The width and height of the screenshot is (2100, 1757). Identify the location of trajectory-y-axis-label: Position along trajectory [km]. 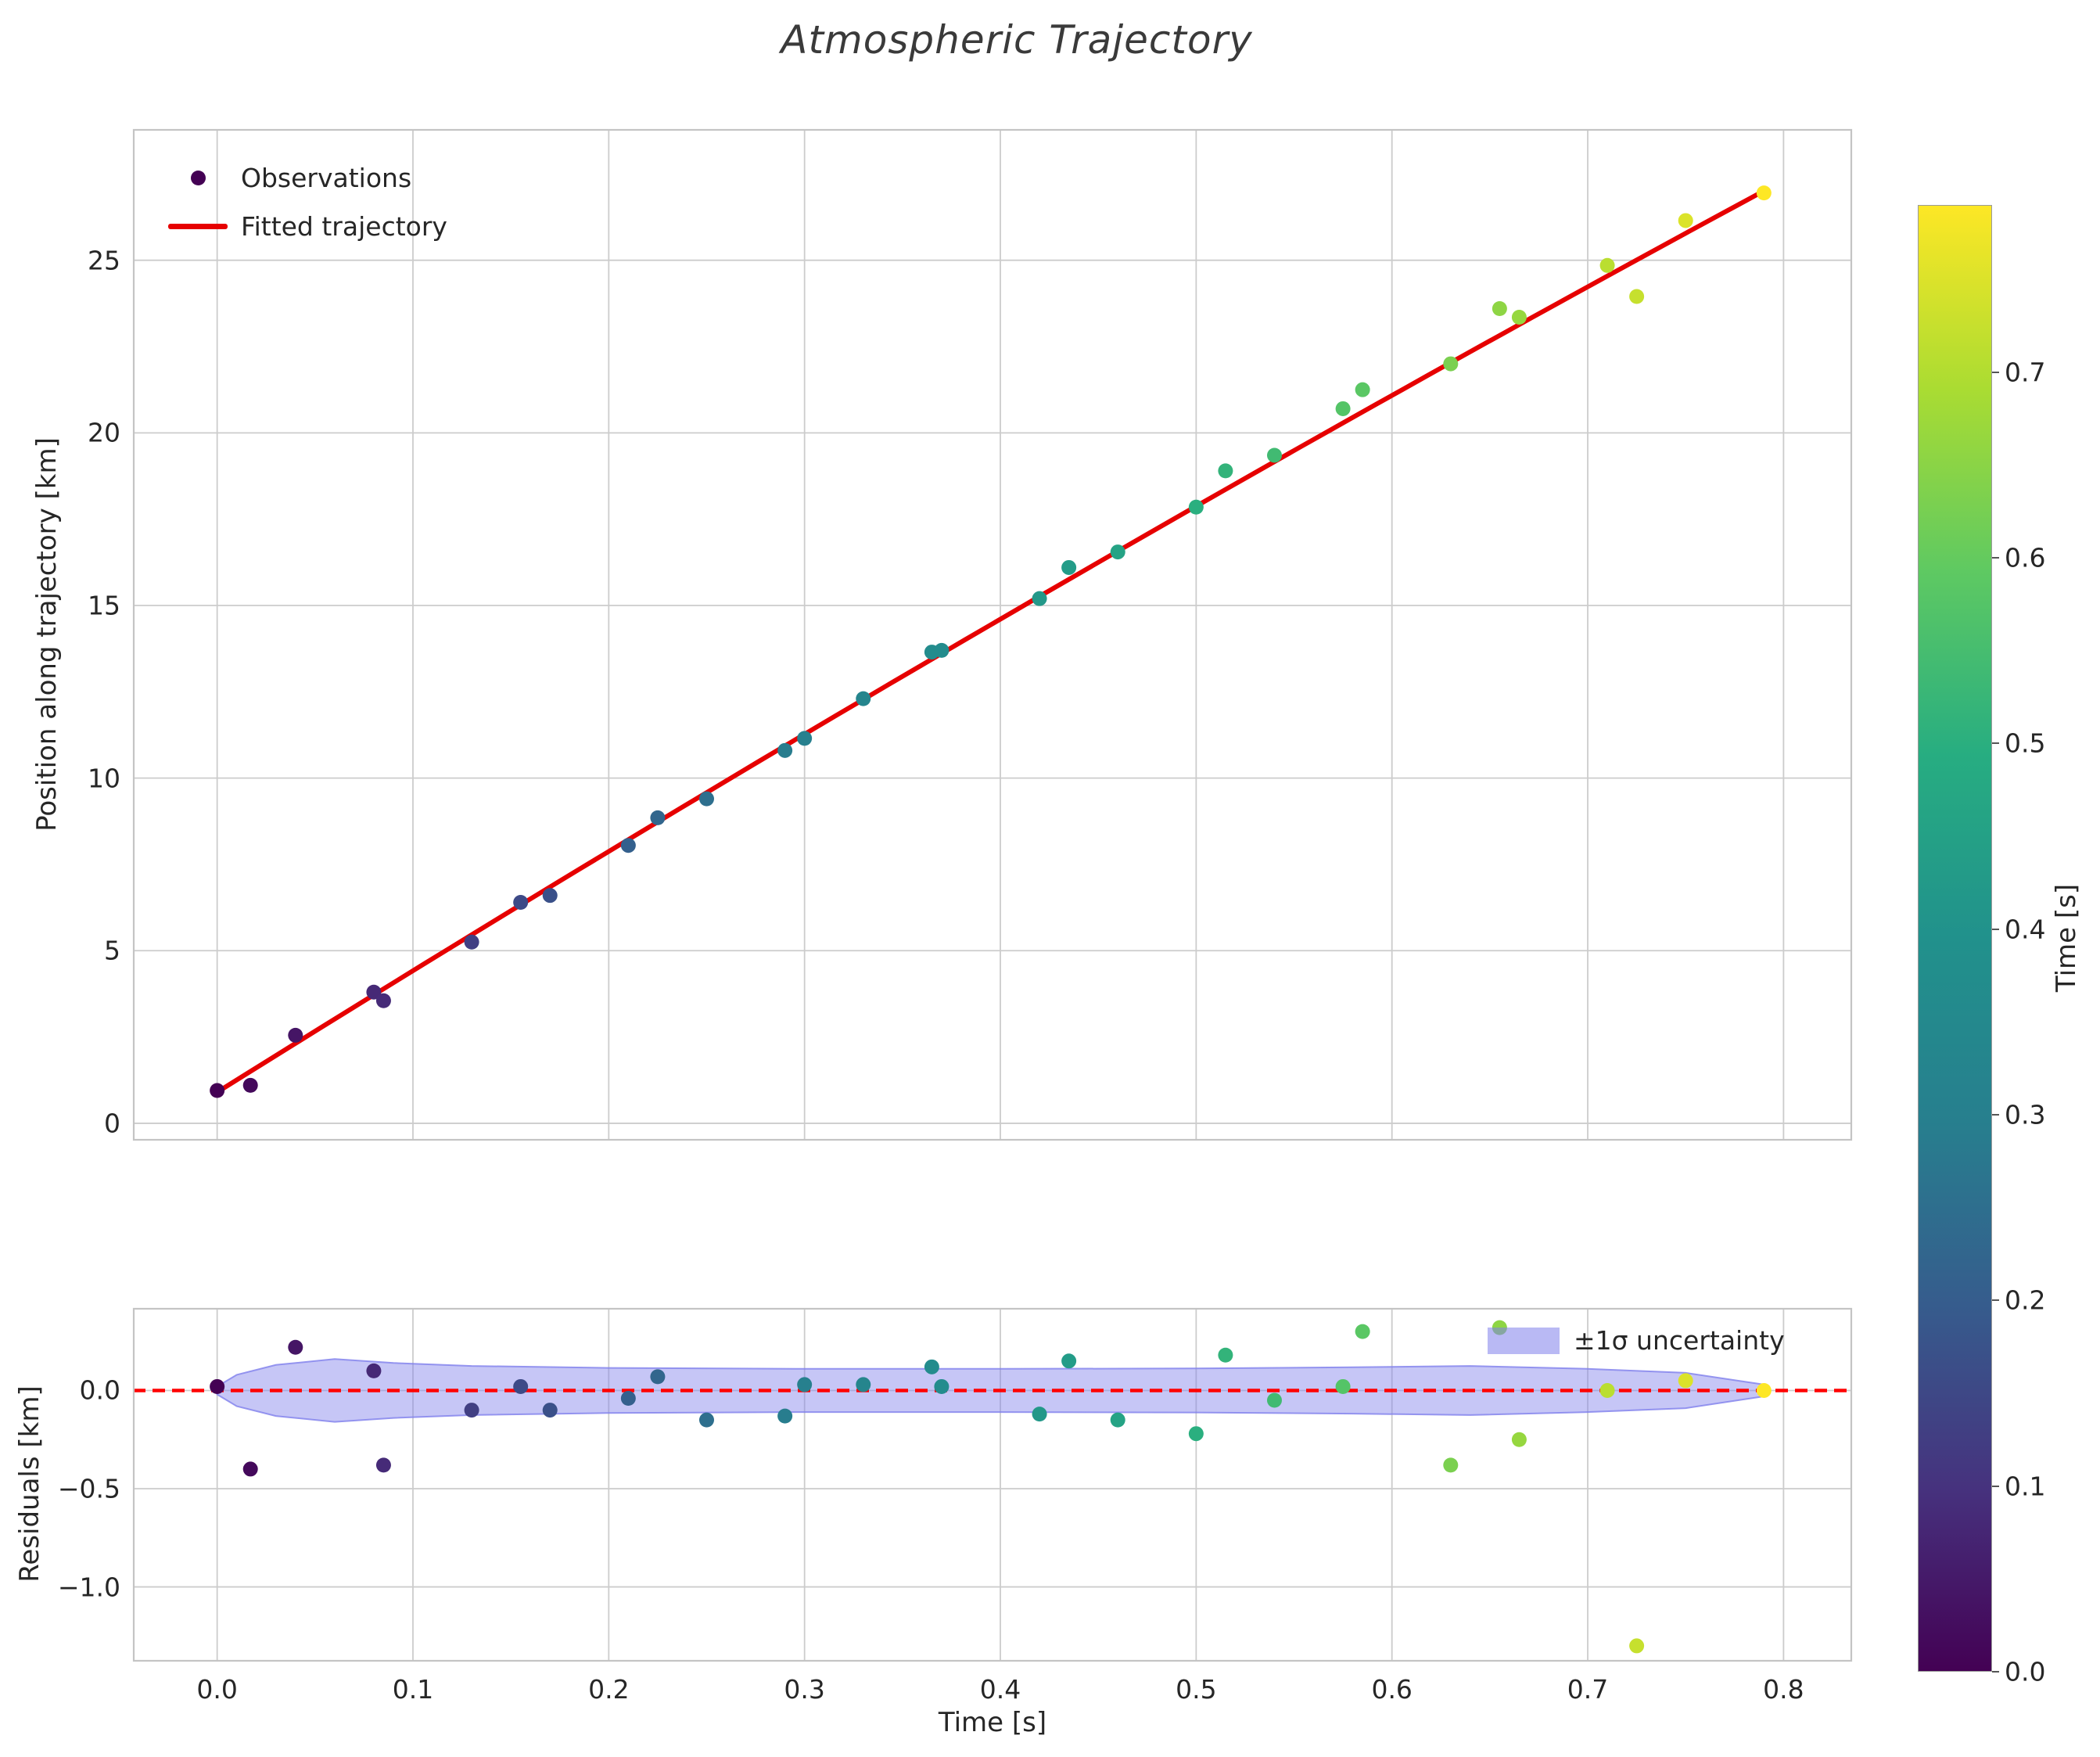
(47, 635).